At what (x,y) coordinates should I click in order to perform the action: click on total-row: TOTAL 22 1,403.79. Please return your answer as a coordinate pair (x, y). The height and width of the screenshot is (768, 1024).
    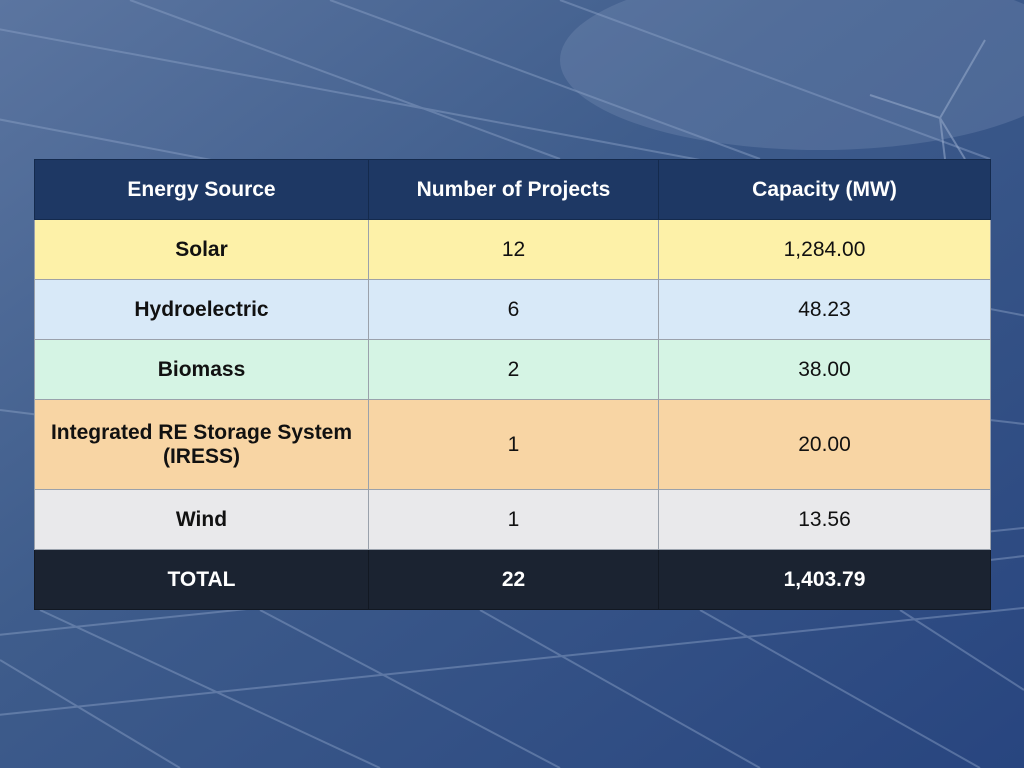
    Looking at the image, I should click on (512, 579).